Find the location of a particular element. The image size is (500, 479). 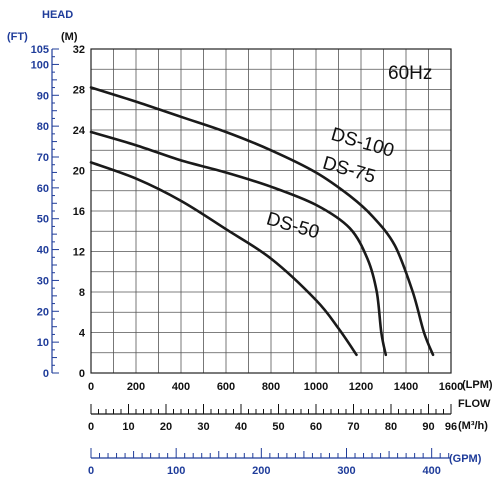

y-m-tick-label: 0 is located at coordinates (82, 374).